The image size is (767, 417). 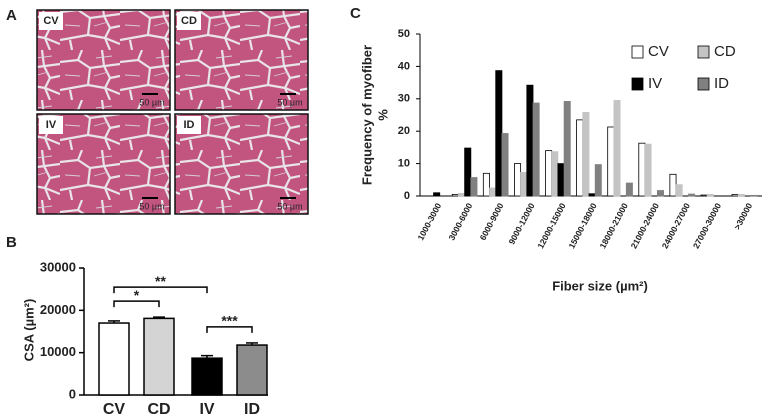 What do you see at coordinates (613, 225) in the screenshot?
I see `x-tick-label: 18000-21000` at bounding box center [613, 225].